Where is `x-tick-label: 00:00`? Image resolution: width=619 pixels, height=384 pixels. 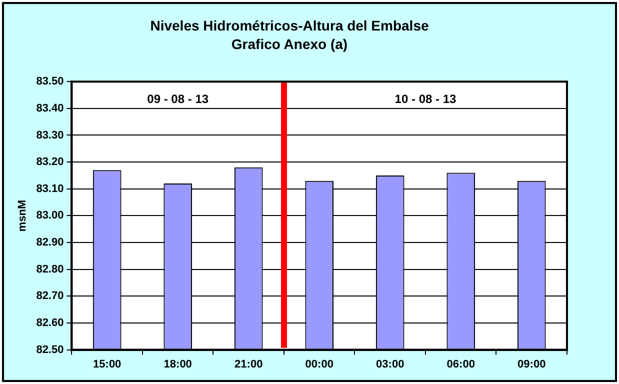
x-tick-label: 00:00 is located at coordinates (319, 364).